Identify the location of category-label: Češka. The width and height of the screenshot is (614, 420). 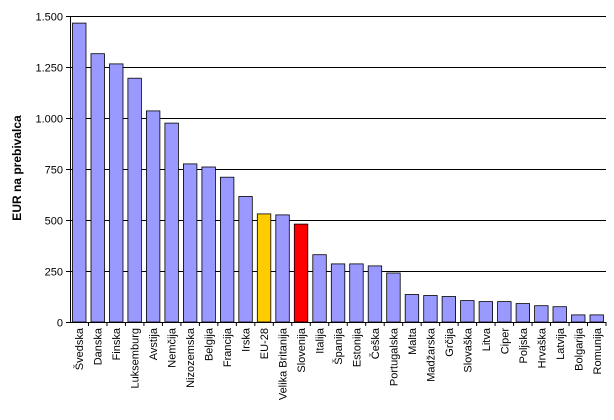
(375, 343).